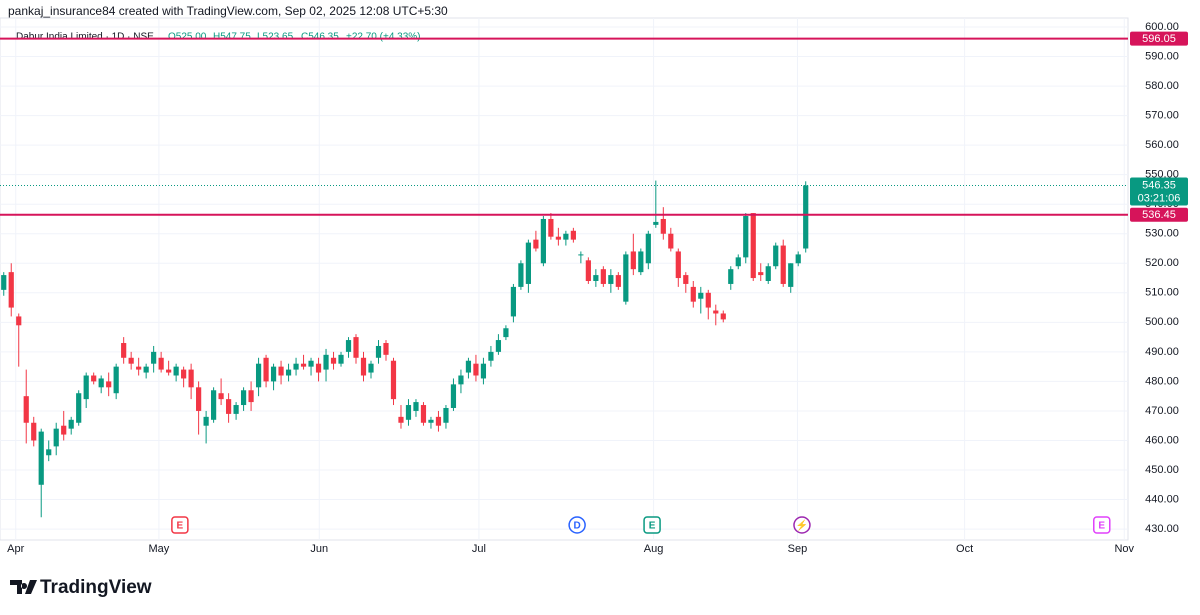  Describe the element at coordinates (81, 587) in the screenshot. I see `brand-logo: TradingView` at that location.